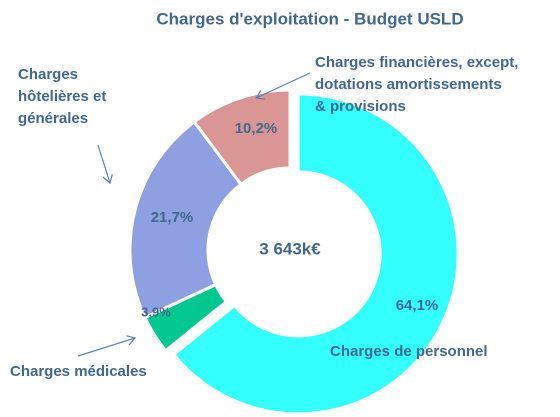  What do you see at coordinates (62, 96) in the screenshot?
I see `category-label: Charges hôtelières et générales` at bounding box center [62, 96].